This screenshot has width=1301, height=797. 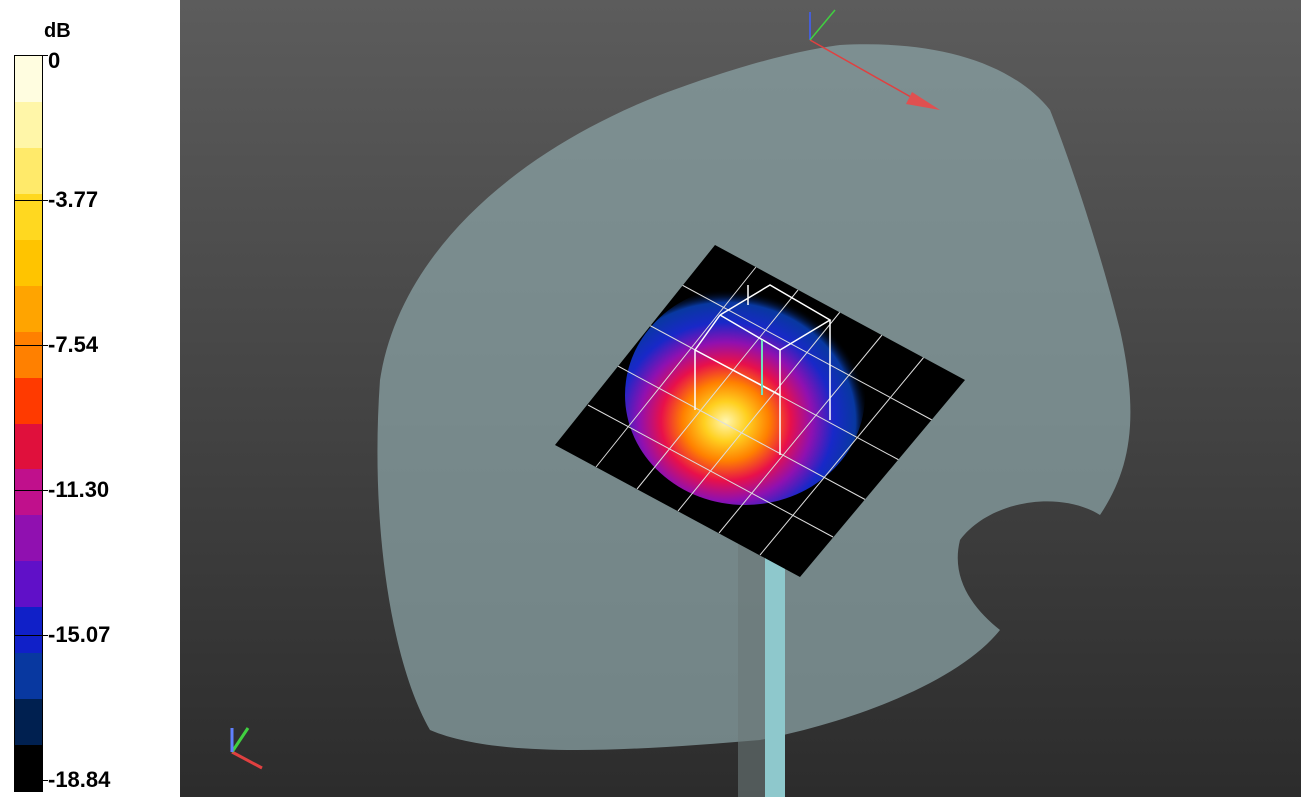 I want to click on legend-label: -7.54, so click(x=73, y=344).